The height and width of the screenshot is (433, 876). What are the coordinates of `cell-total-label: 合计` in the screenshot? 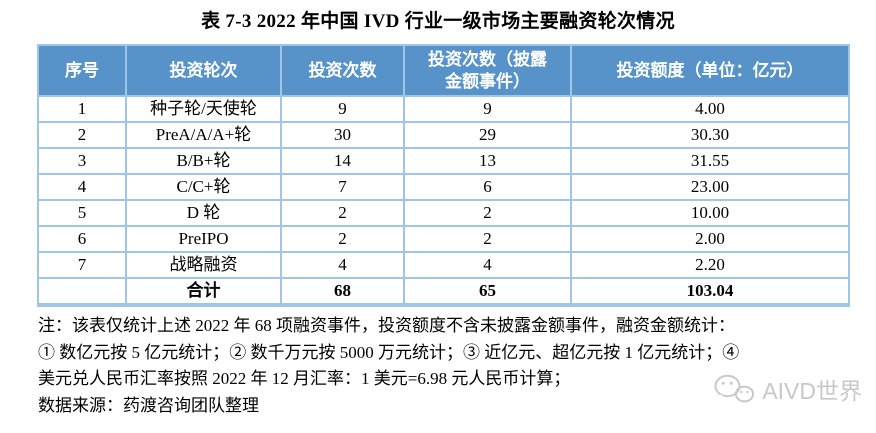 It's located at (203, 292).